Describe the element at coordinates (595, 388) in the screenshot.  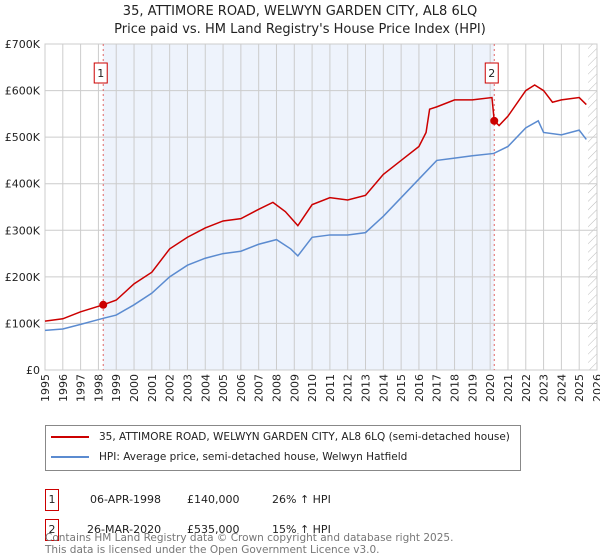
I see `x-tick-label: 2026` at that location.